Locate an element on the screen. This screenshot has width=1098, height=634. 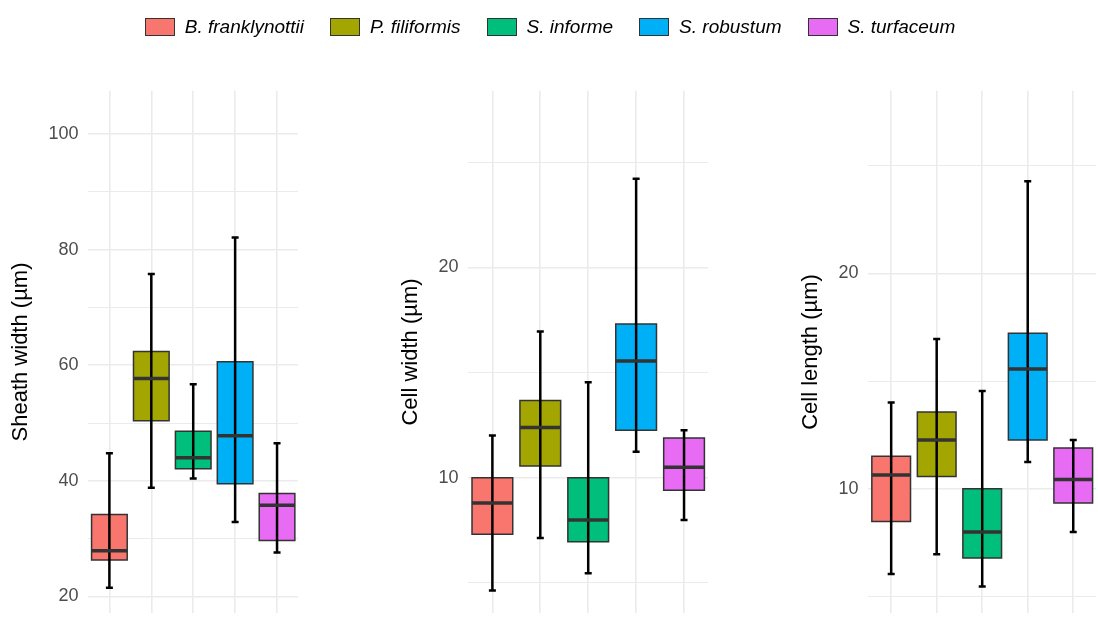
legend-label: P. filiformis is located at coordinates (415, 27).